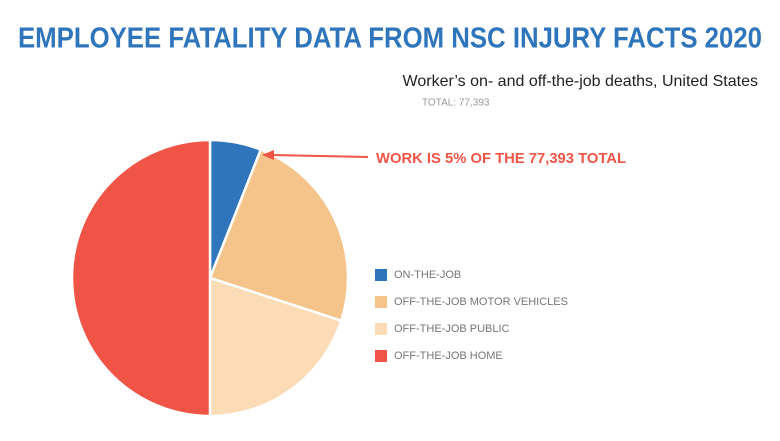 The image size is (780, 441). Describe the element at coordinates (448, 356) in the screenshot. I see `legend-label: OFF-THE-JOB HOME` at that location.